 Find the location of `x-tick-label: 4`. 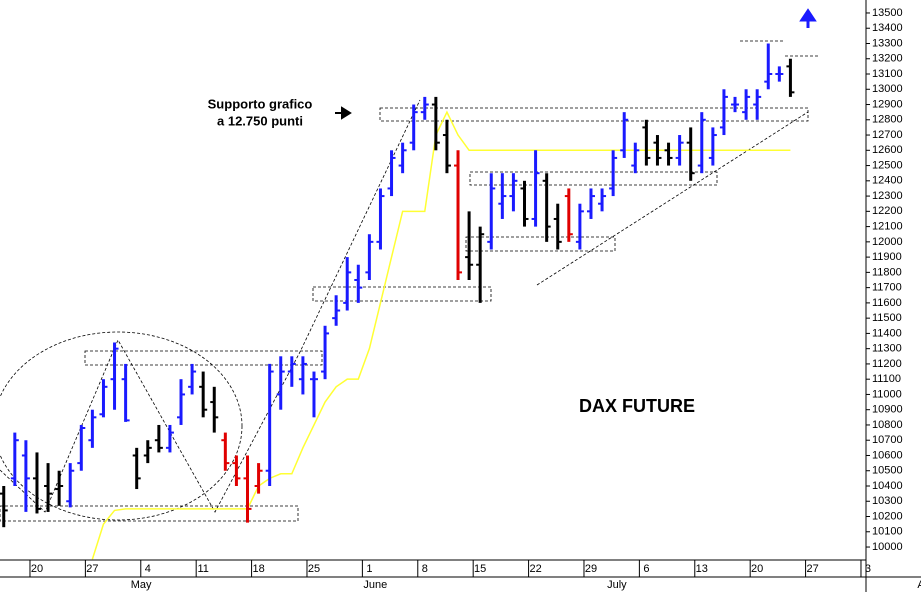

x-tick-label: 4 is located at coordinates (148, 569).